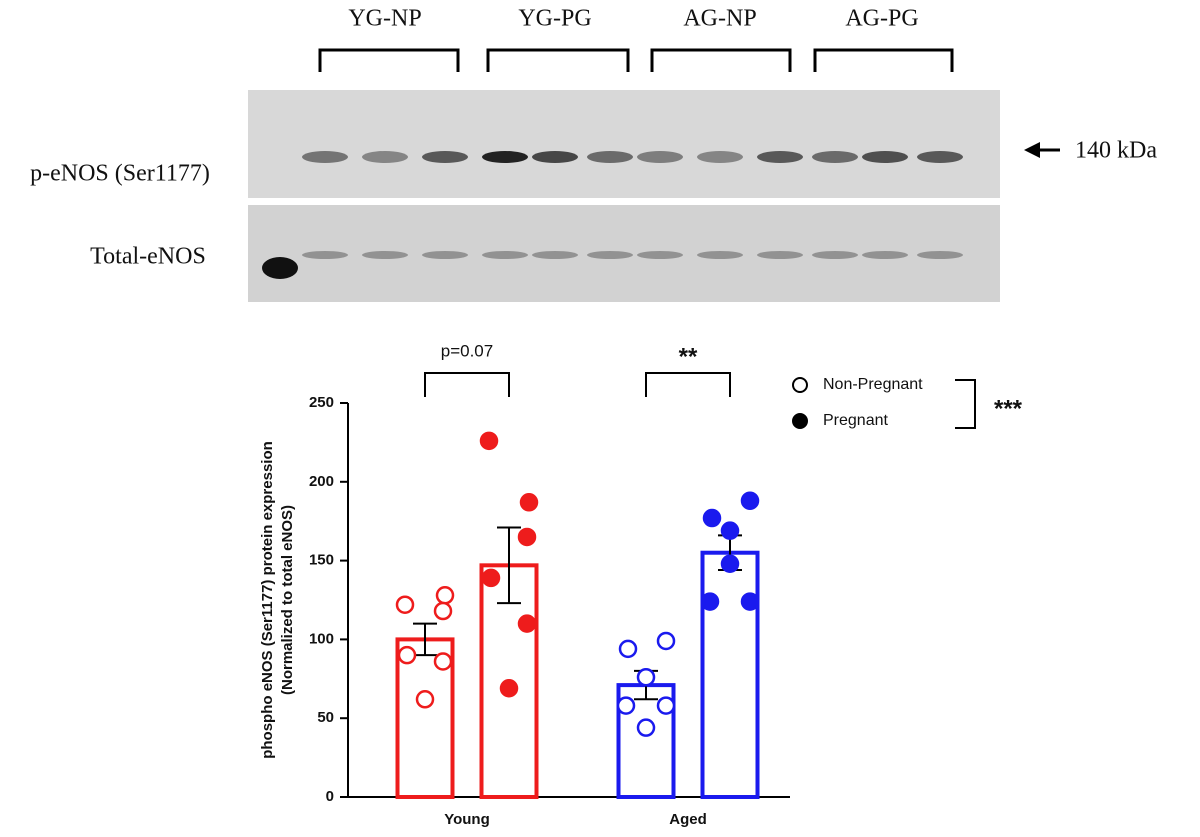  I want to click on x-tick-label: Young, so click(467, 819).